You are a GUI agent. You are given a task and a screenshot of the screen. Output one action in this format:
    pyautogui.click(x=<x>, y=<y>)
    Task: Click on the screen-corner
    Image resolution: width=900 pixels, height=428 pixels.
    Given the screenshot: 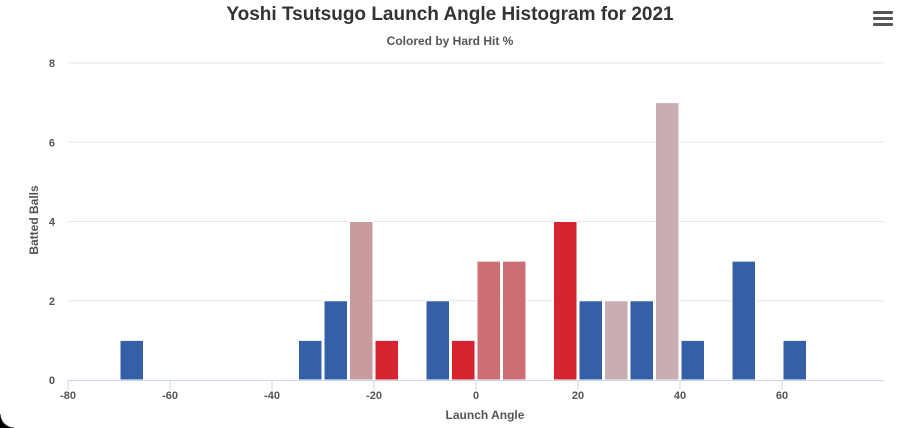 What is the action you would take?
    pyautogui.click(x=7, y=421)
    